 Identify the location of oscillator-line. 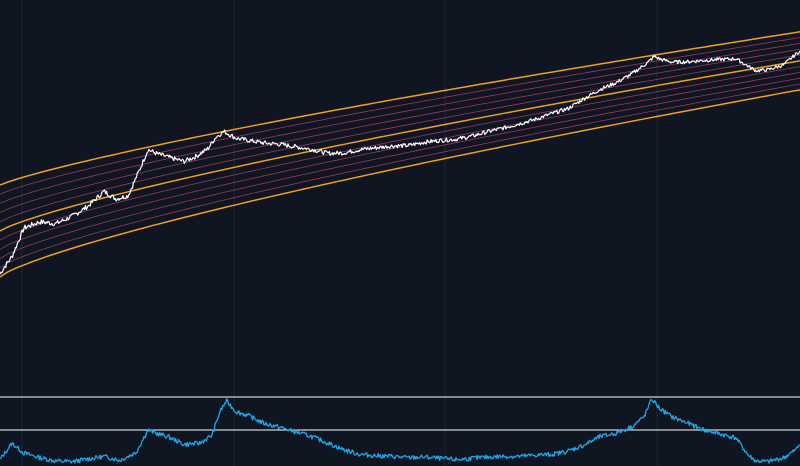
(400, 431).